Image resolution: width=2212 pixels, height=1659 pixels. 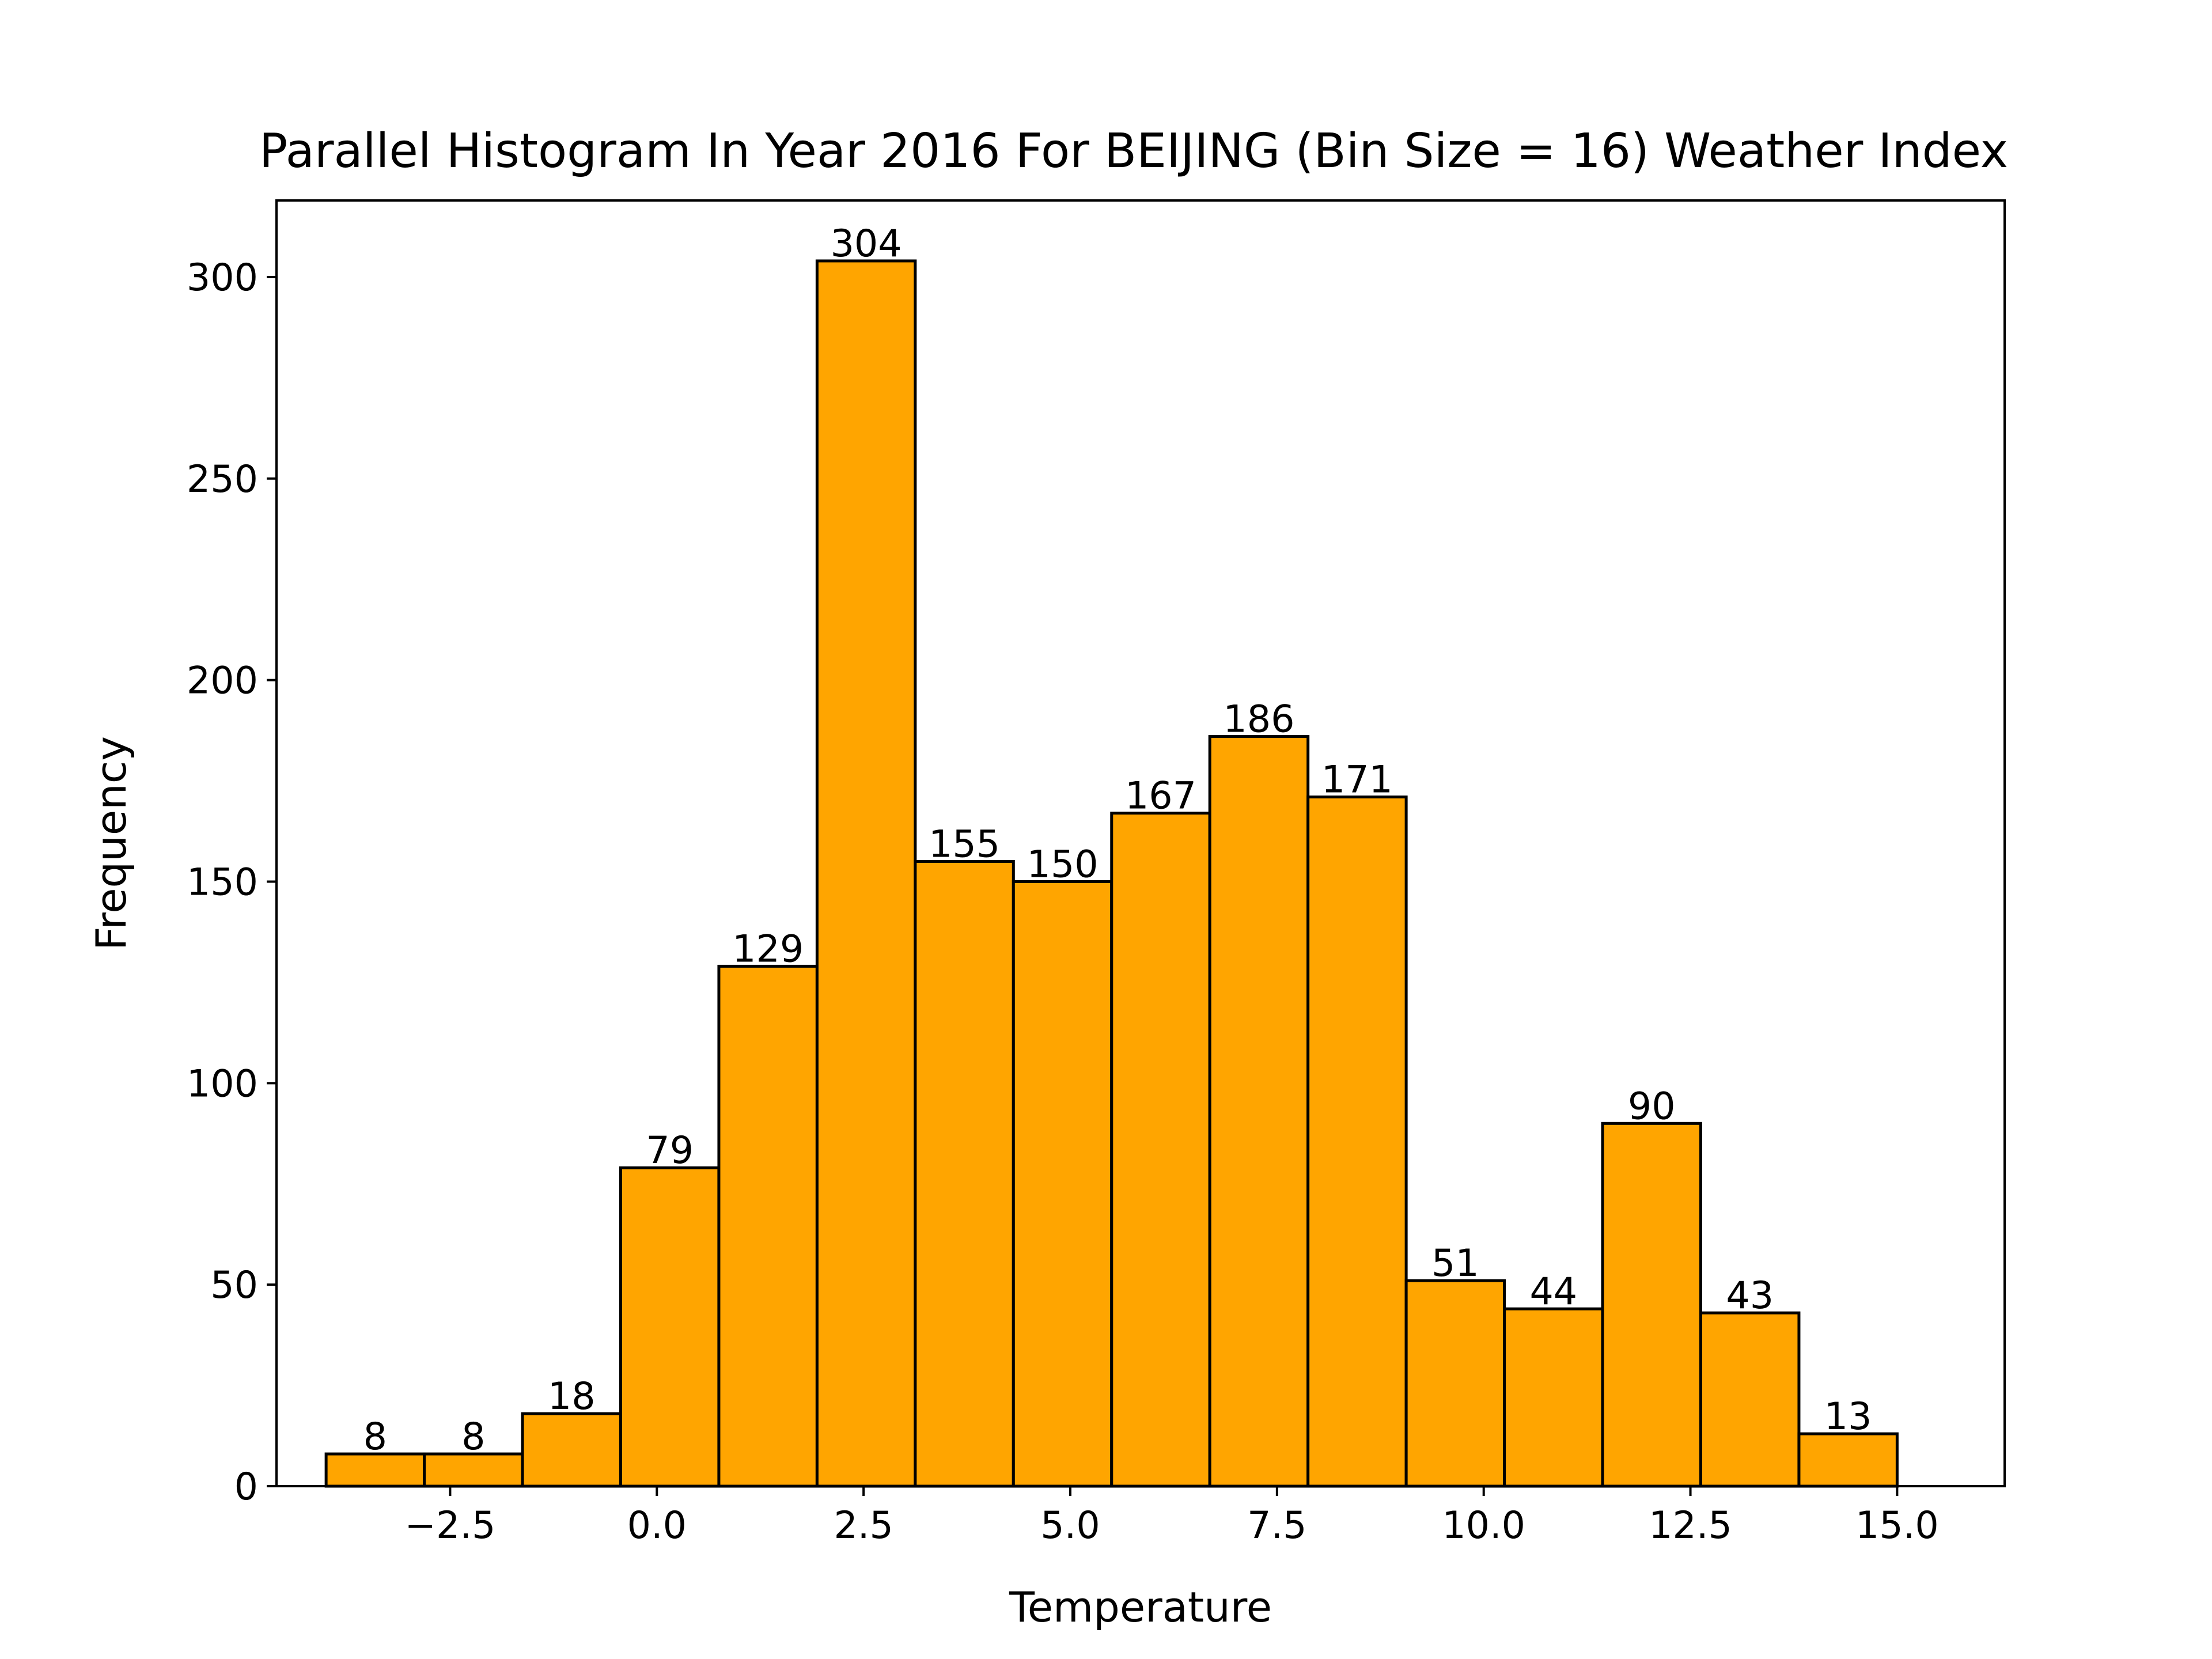 What do you see at coordinates (1553, 1291) in the screenshot?
I see `bar-value-label: 44` at bounding box center [1553, 1291].